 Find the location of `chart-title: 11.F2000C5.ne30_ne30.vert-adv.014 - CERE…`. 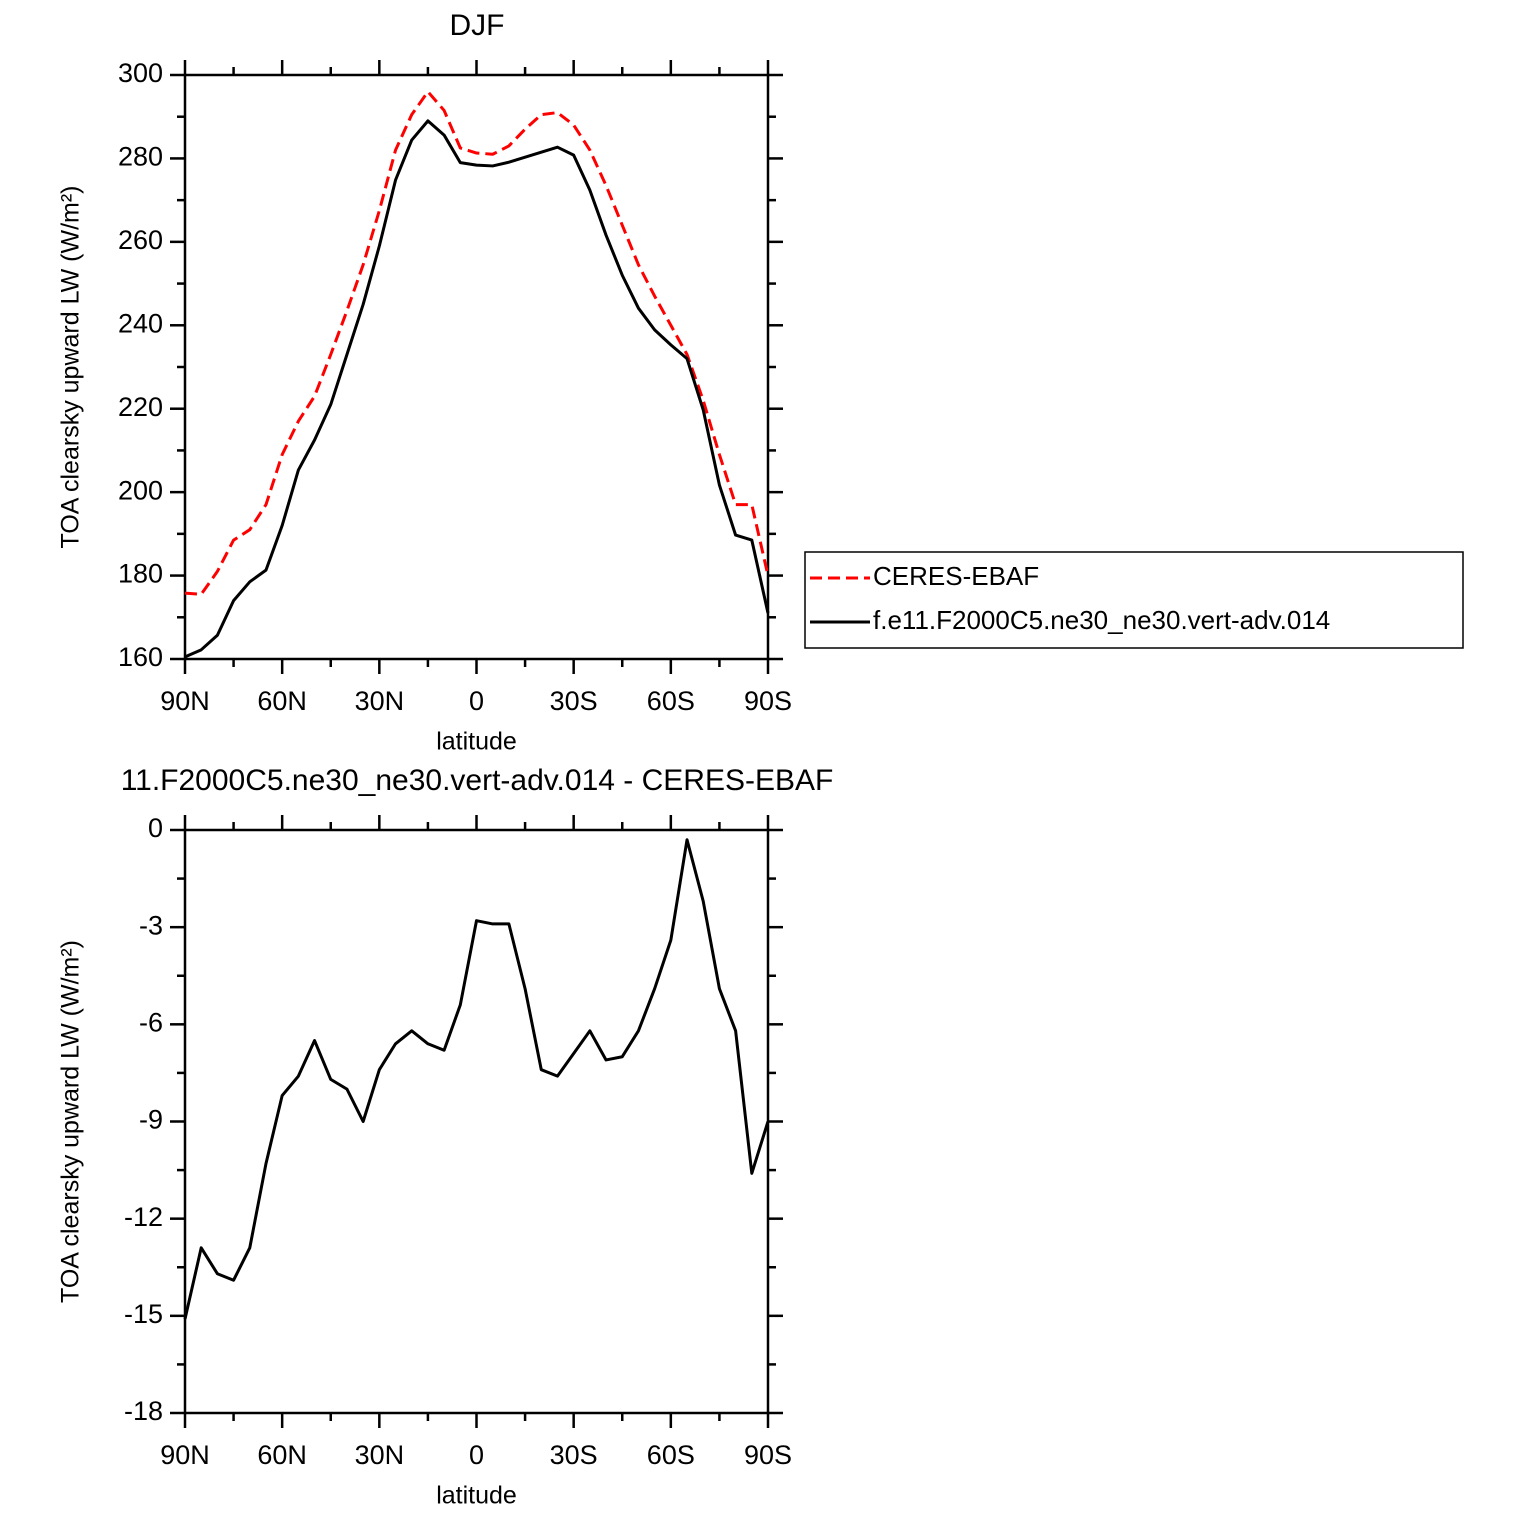

chart-title: 11.F2000C5.ne30_ne30.vert-adv.014 - CERE… is located at coordinates (477, 780).